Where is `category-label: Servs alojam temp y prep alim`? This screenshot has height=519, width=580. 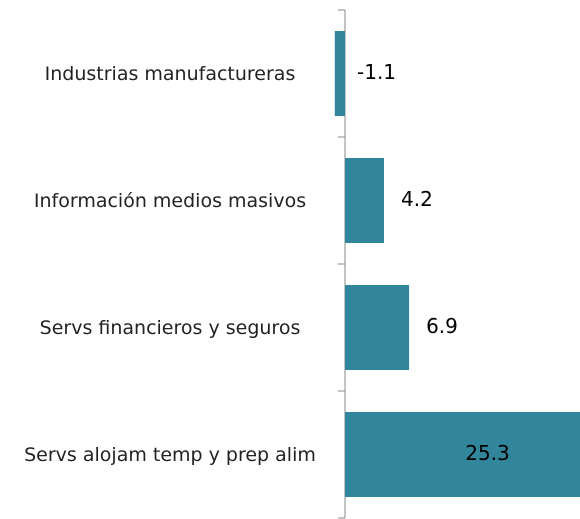
category-label: Servs alojam temp y prep alim is located at coordinates (170, 454).